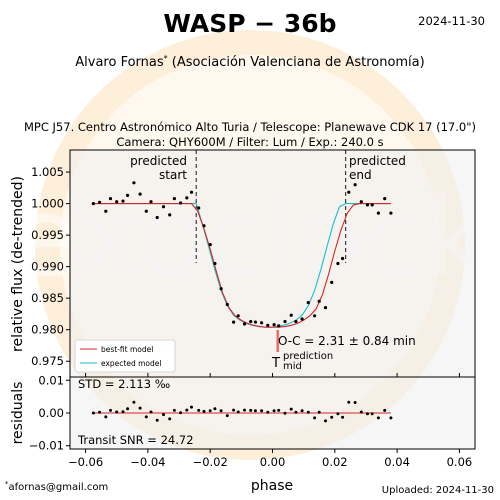 This screenshot has width=500, height=500. What do you see at coordinates (47, 298) in the screenshot?
I see `y-tick-label: 0.985` at bounding box center [47, 298].